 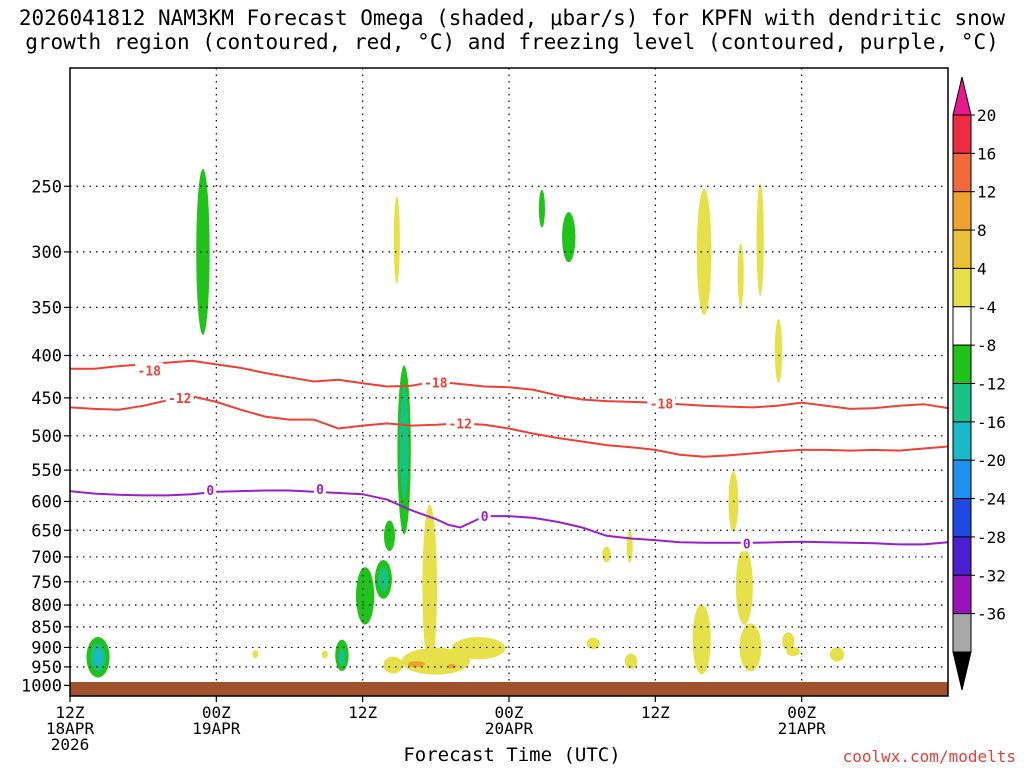 I want to click on y-tick-label: 750, so click(x=46, y=583).